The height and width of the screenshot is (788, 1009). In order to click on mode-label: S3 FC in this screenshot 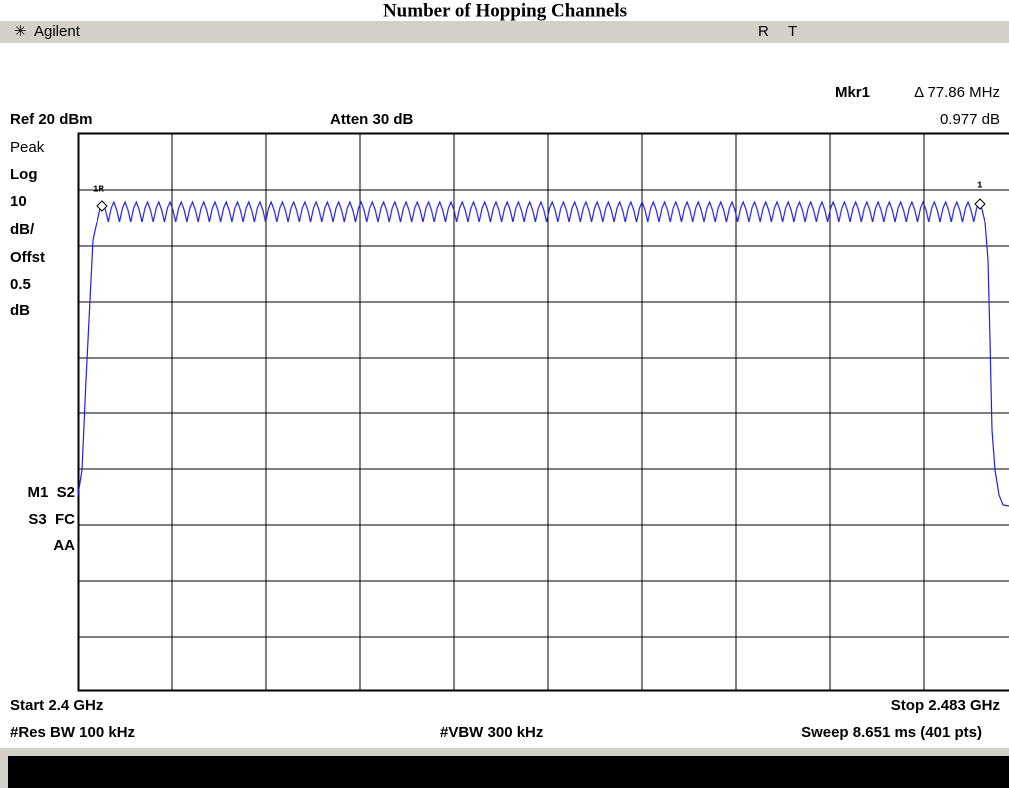, I will do `click(51, 519)`.